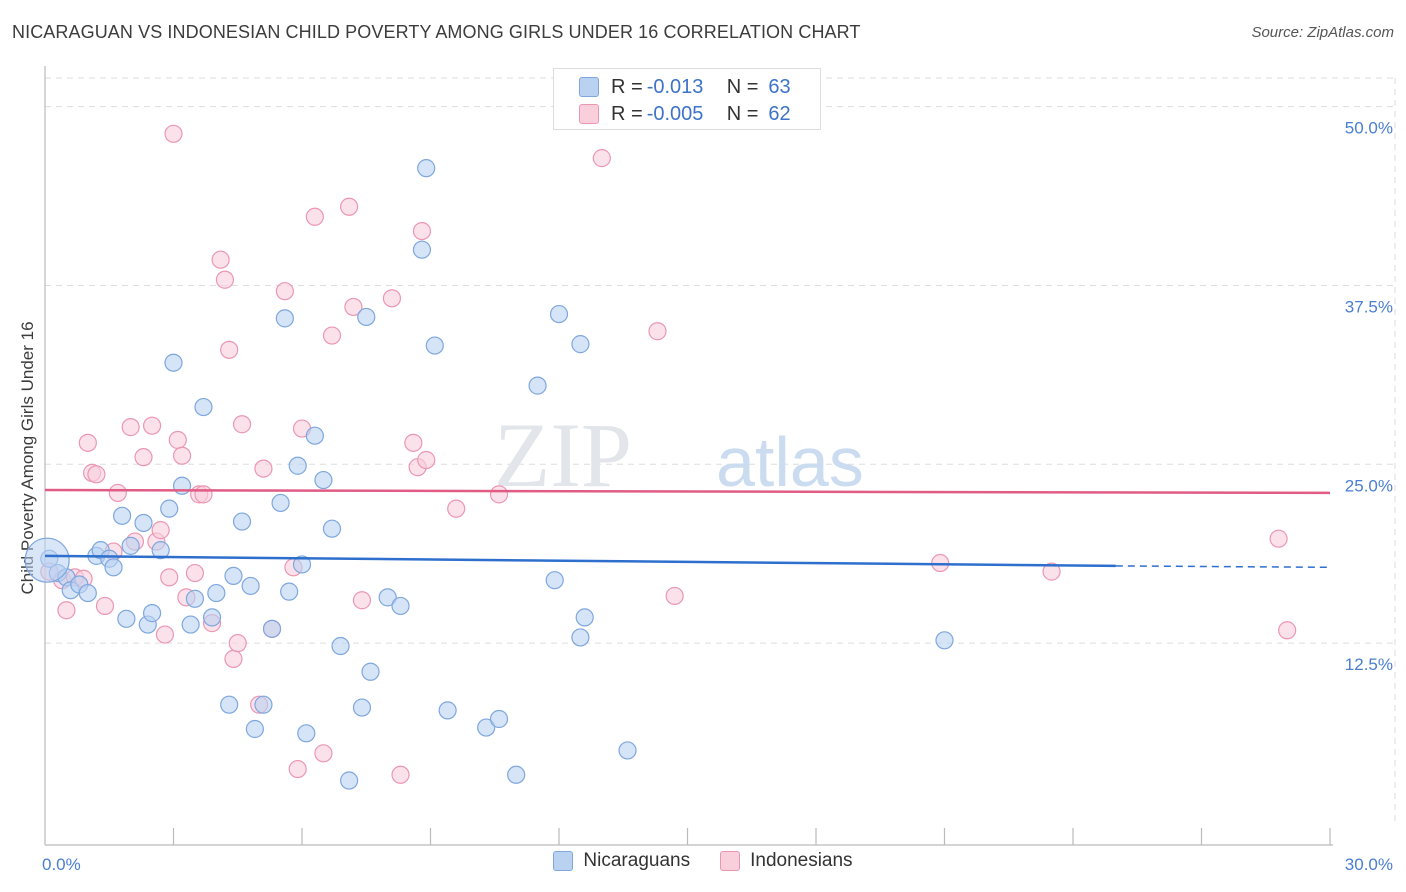  I want to click on n-value: 63, so click(779, 86).